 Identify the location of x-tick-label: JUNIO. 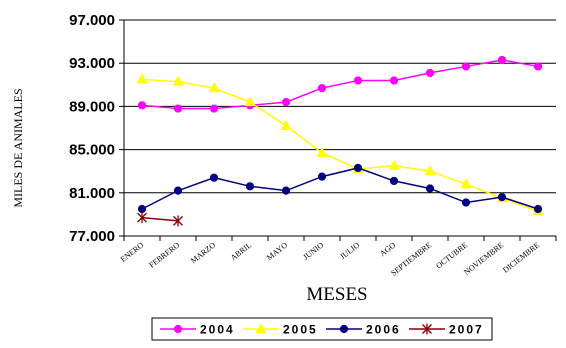
(313, 250).